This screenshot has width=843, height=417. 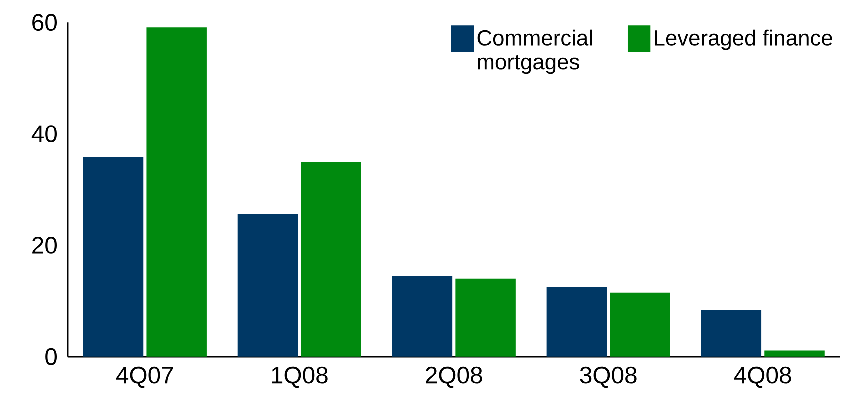 What do you see at coordinates (145, 377) in the screenshot?
I see `x-tick-label: 4Q07` at bounding box center [145, 377].